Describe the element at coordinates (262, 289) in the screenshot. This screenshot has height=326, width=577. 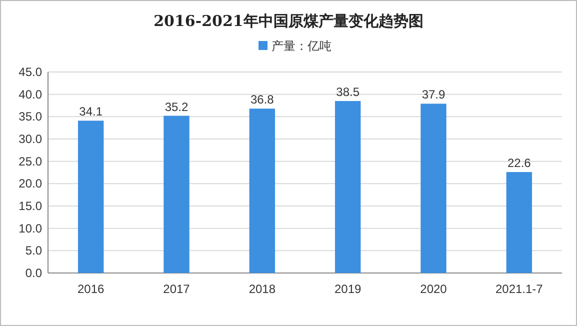
I see `x-tick-label: 2018` at that location.